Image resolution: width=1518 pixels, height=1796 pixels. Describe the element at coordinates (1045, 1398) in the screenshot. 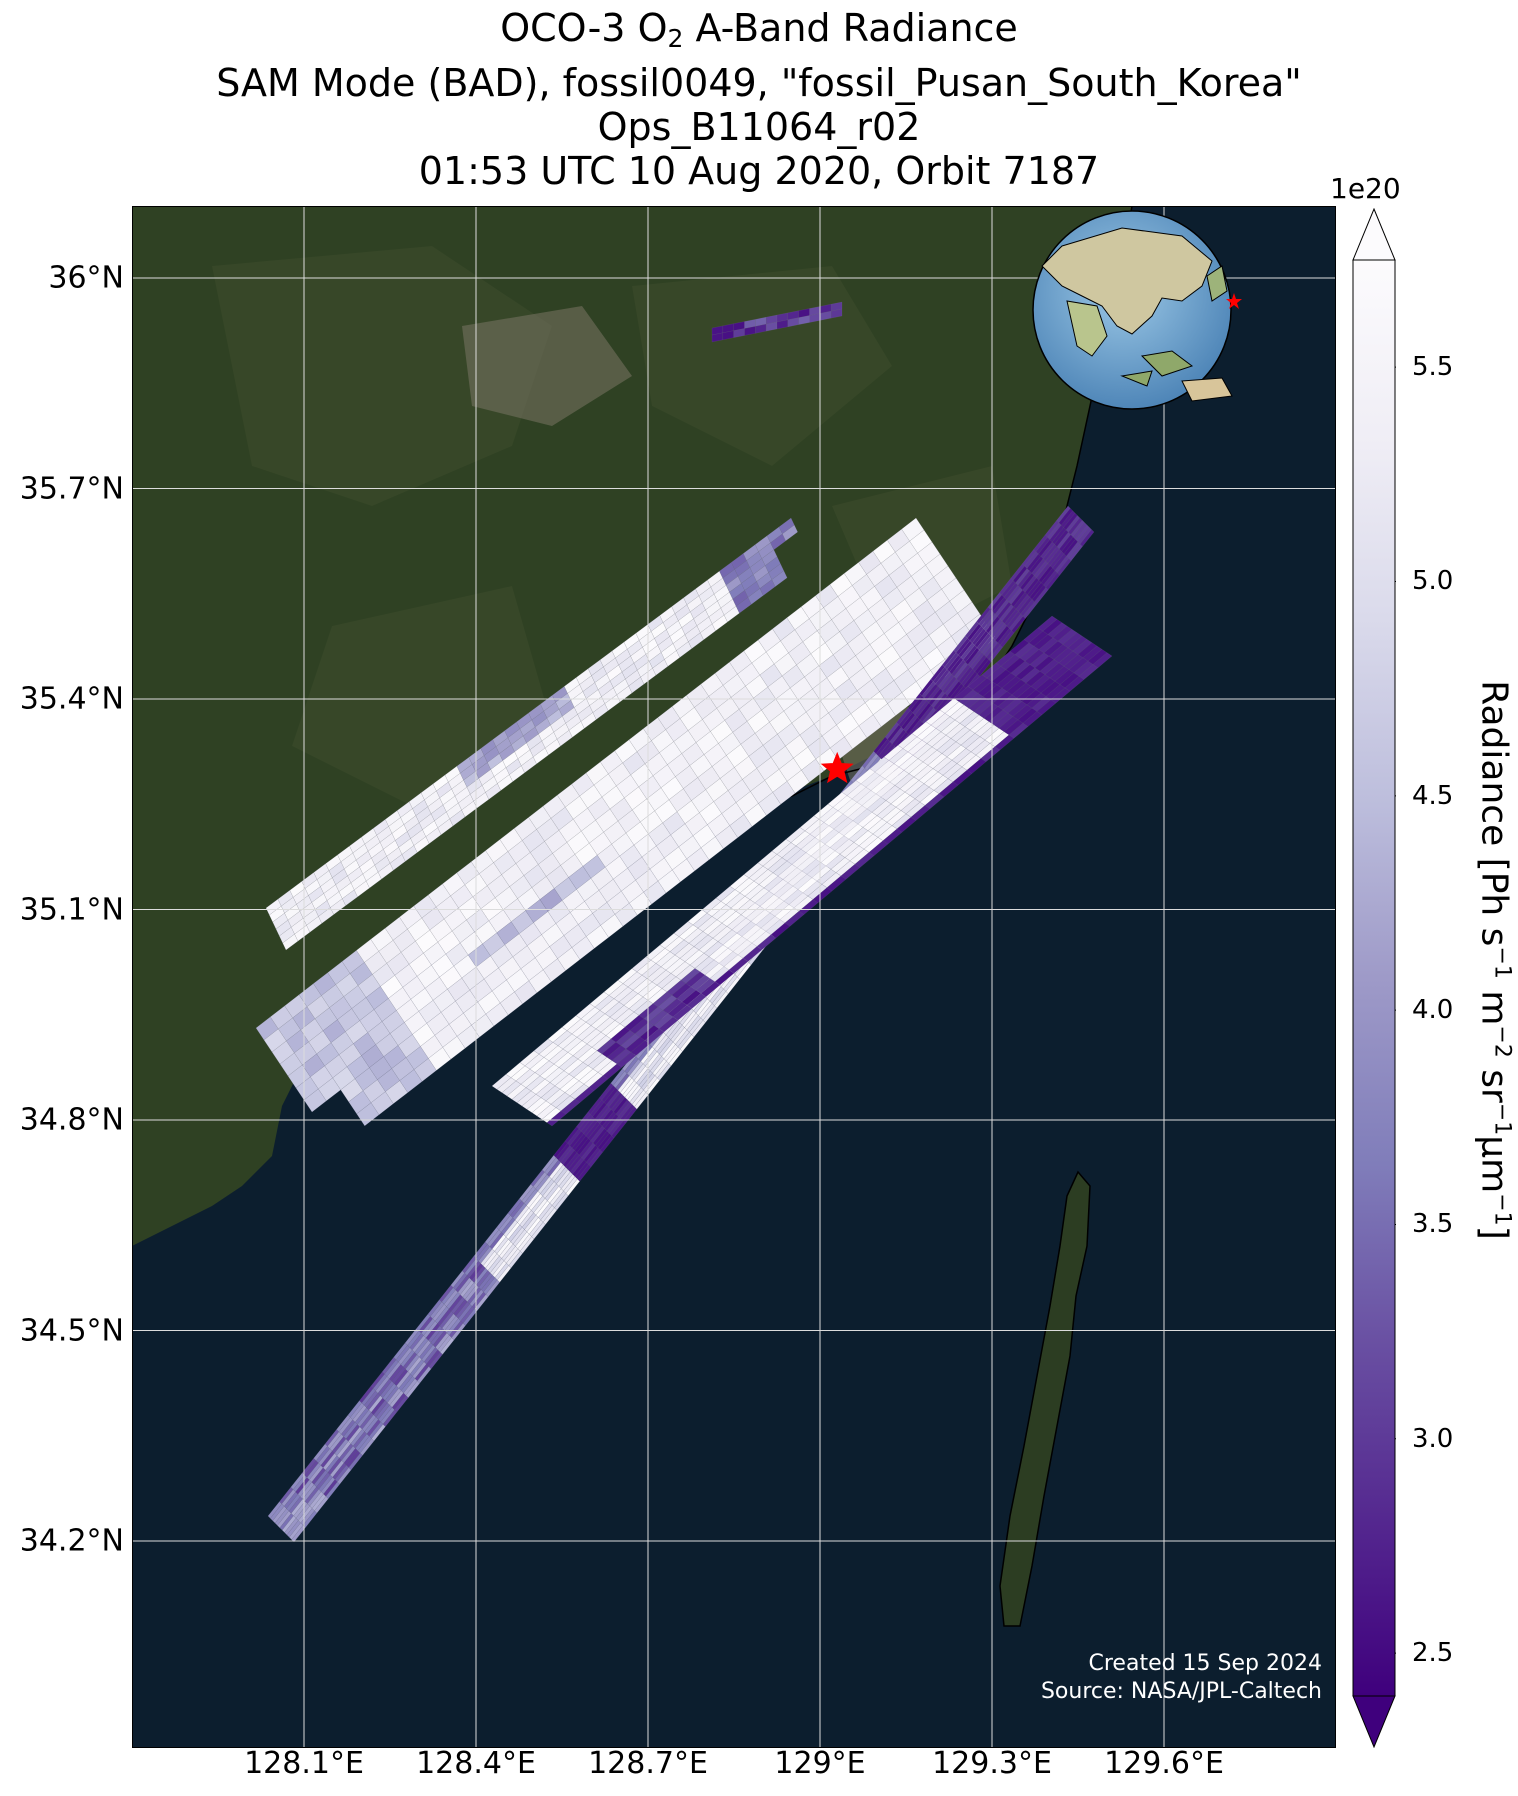

I see `land-tsushima` at that location.